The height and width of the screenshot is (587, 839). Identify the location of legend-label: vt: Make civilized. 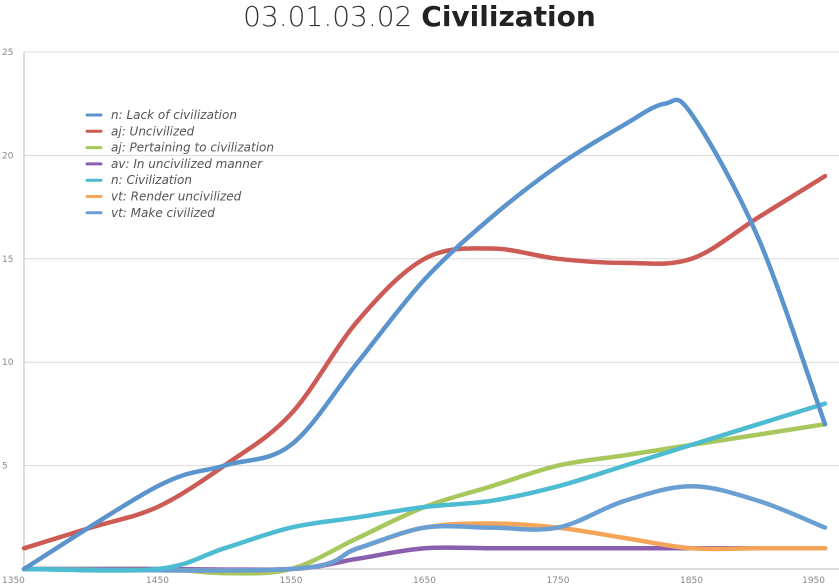
(163, 213).